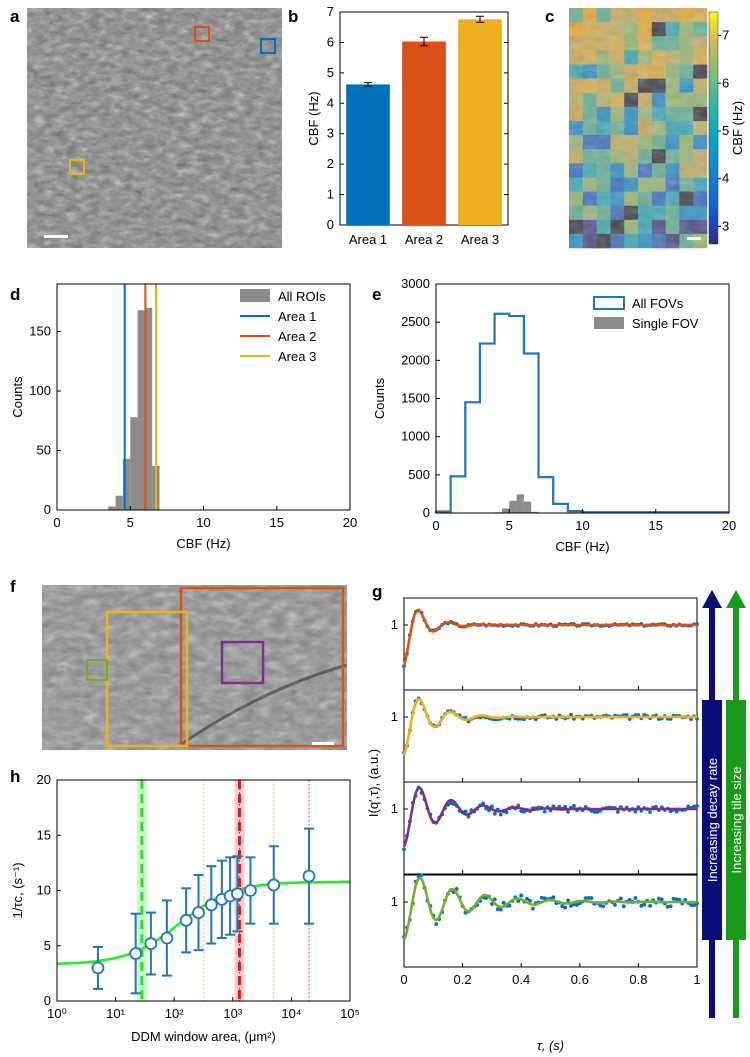  Describe the element at coordinates (435, 525) in the screenshot. I see `xtick-label-e: 0` at that location.